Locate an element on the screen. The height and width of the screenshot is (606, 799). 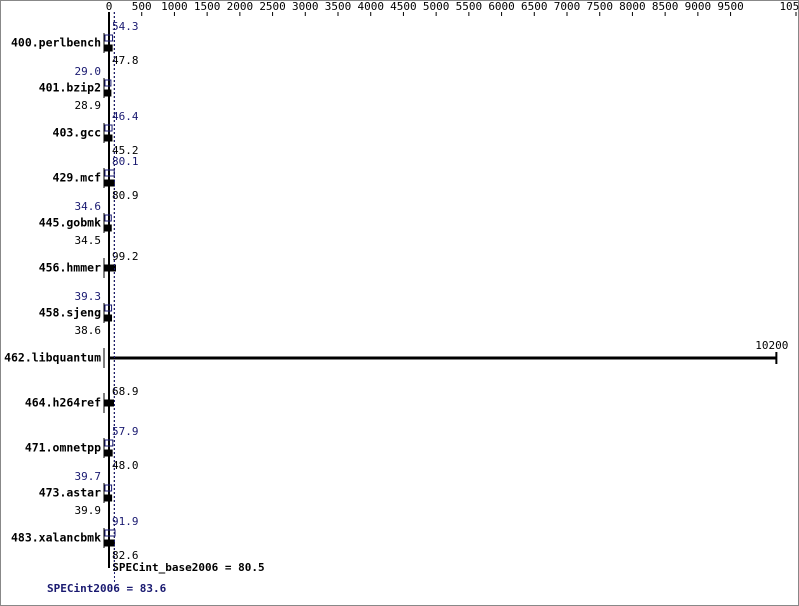
value-label: 80.1 is located at coordinates (125, 161).